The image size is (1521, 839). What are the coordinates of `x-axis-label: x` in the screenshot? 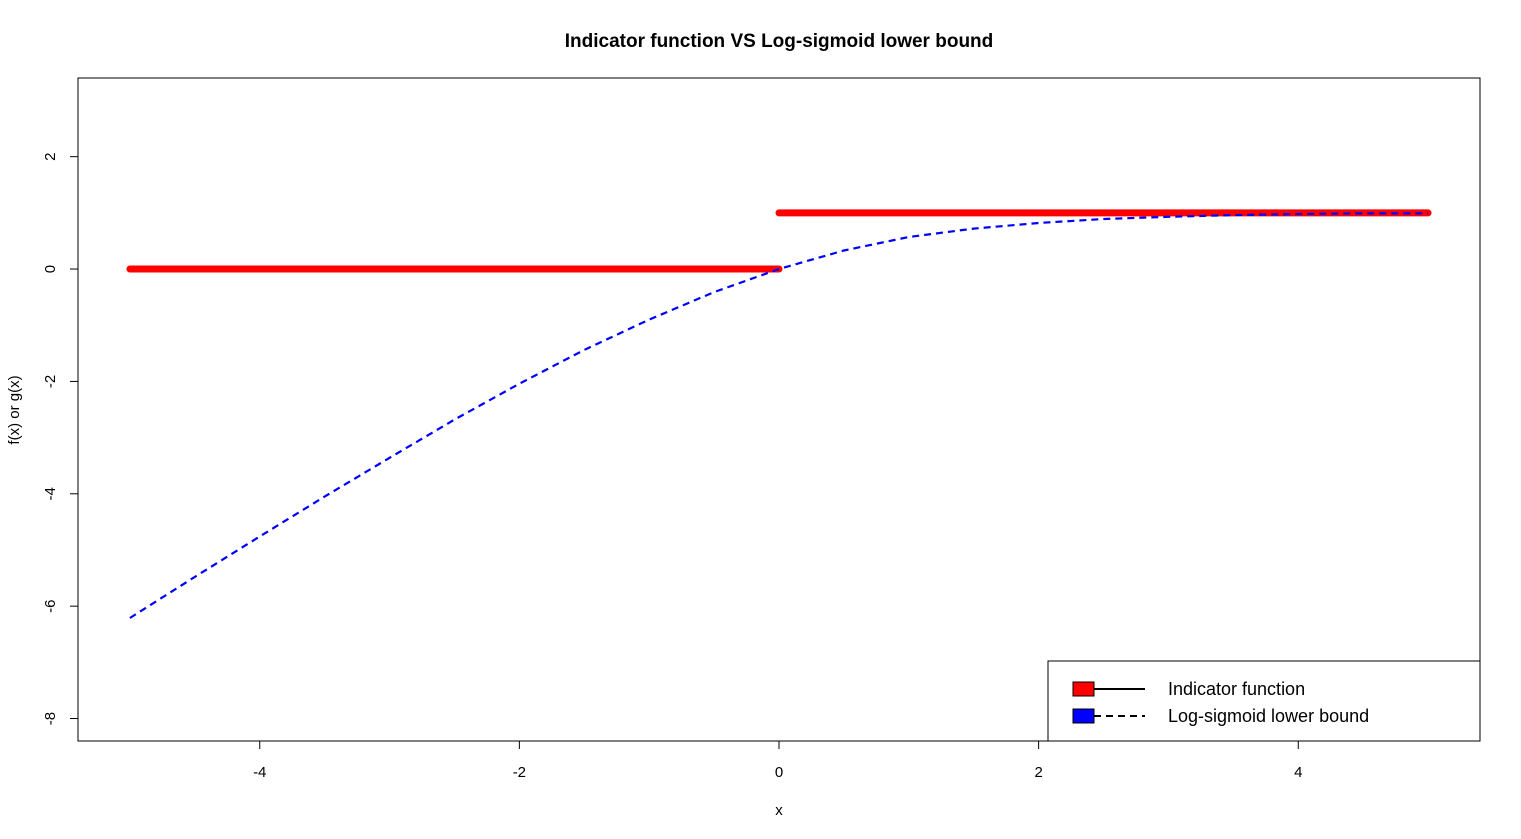 It's located at (779, 810).